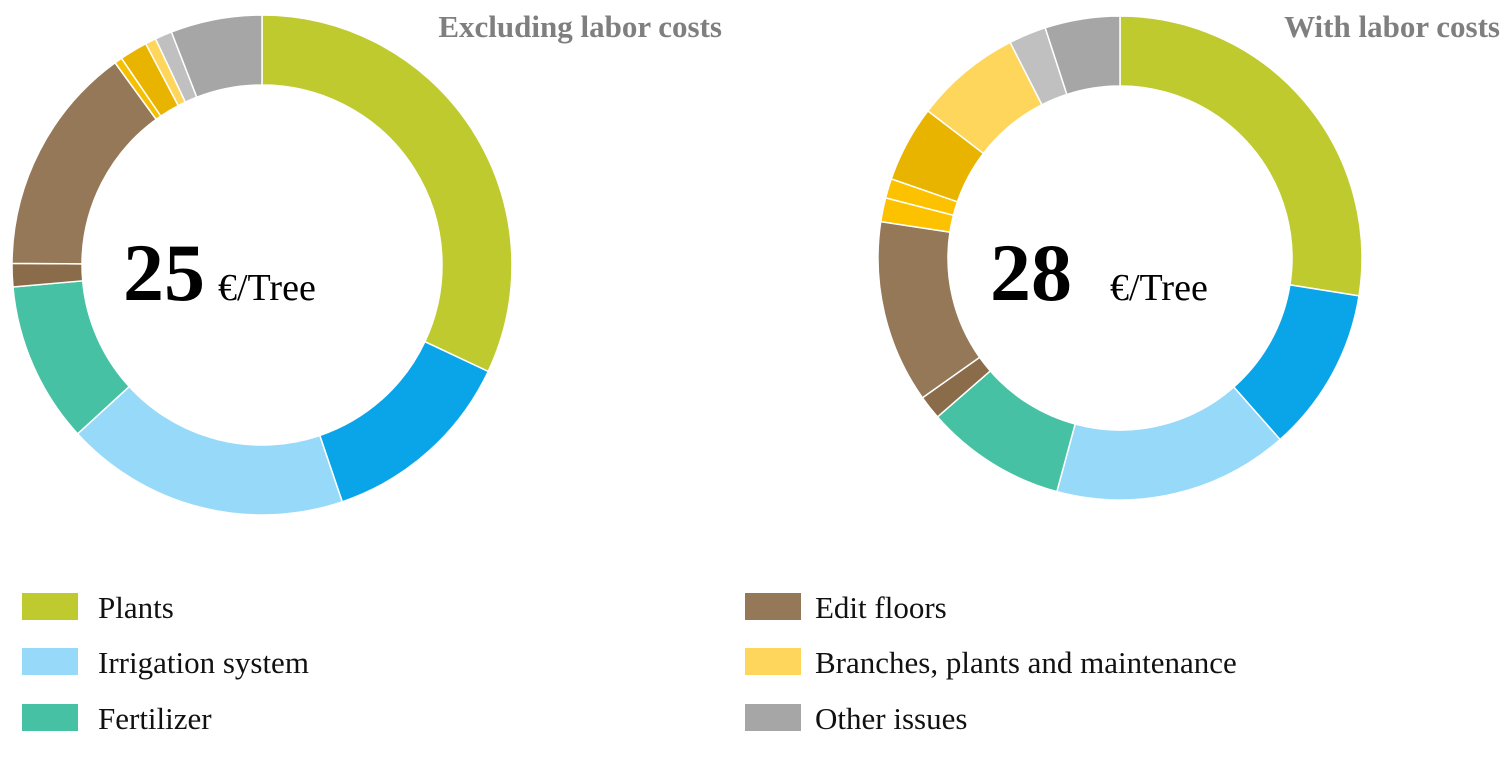 This screenshot has width=1508, height=781. What do you see at coordinates (136, 607) in the screenshot?
I see `legend-label: Plants` at bounding box center [136, 607].